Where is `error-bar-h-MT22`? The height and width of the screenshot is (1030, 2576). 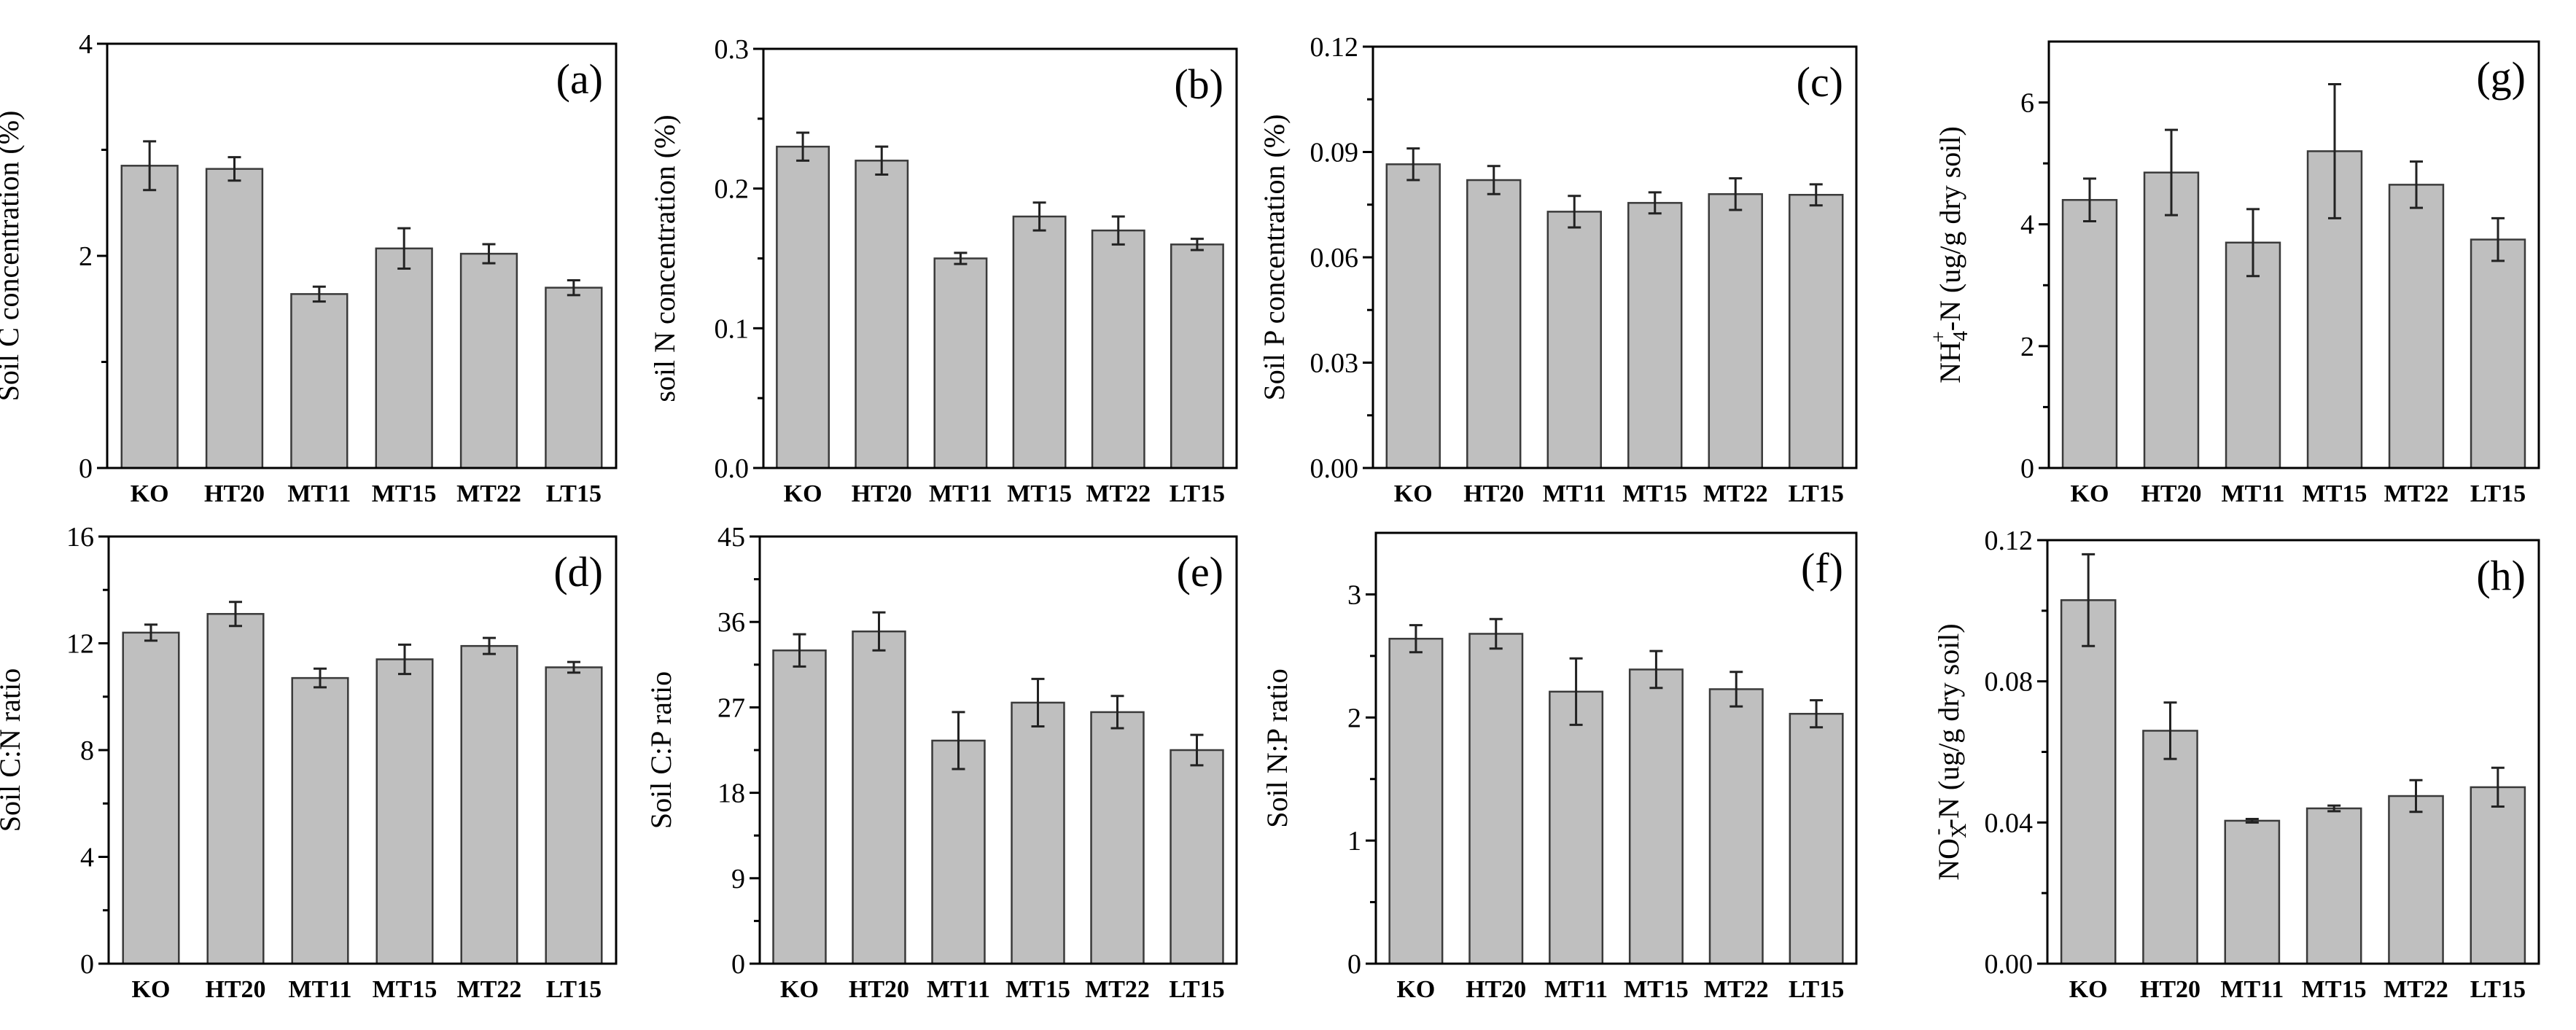
error-bar-h-MT22 is located at coordinates (2416, 796).